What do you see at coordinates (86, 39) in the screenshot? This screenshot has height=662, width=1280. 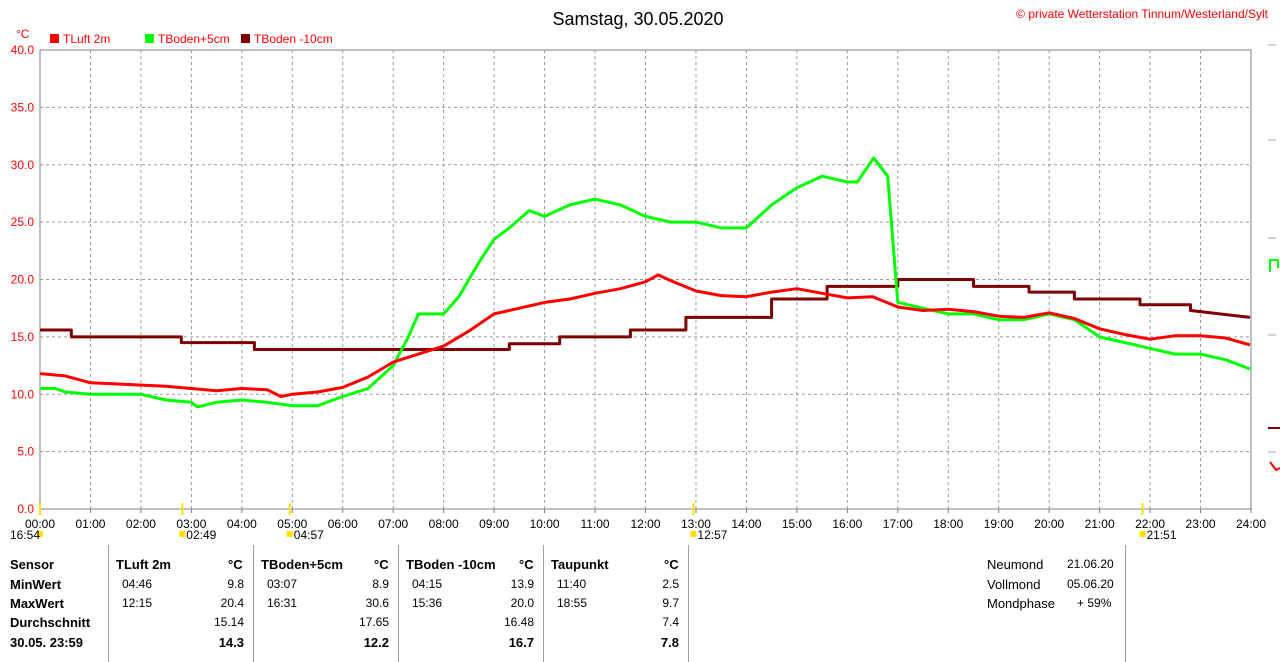 I see `legend-label-tluft: TLuft 2m` at bounding box center [86, 39].